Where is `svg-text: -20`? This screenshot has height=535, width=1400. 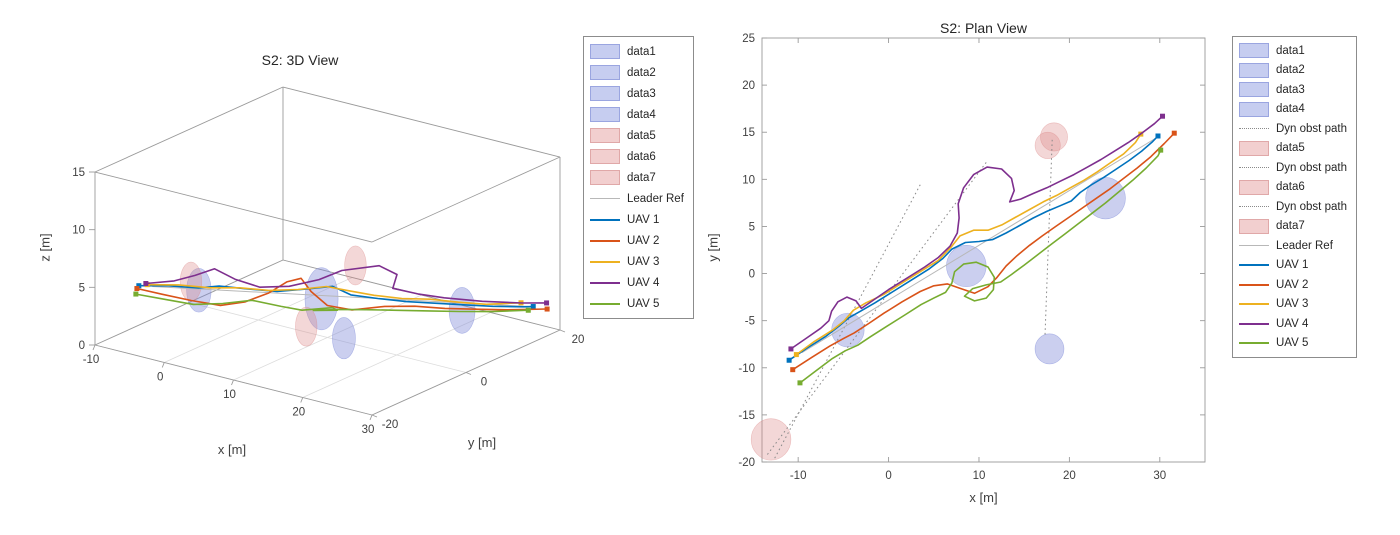 svg-text: -20 is located at coordinates (390, 425).